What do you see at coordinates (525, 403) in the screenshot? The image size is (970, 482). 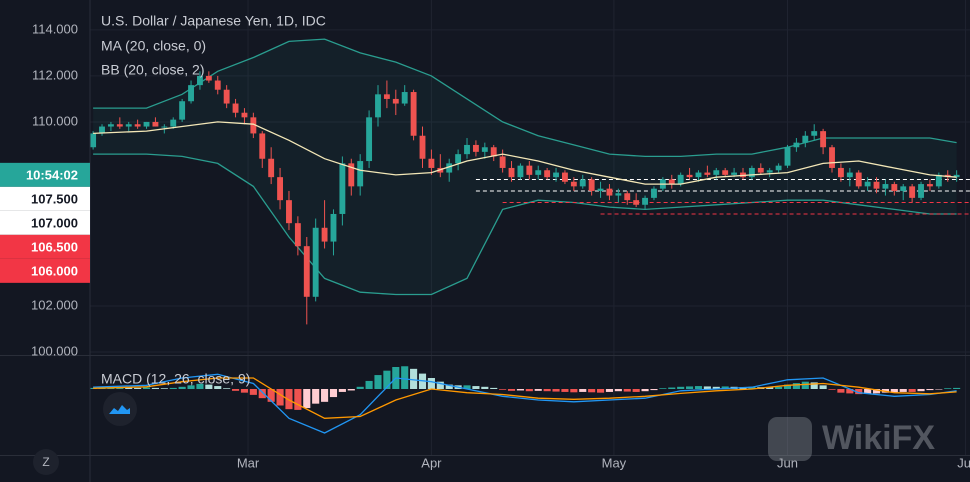 I see `macd-line` at bounding box center [525, 403].